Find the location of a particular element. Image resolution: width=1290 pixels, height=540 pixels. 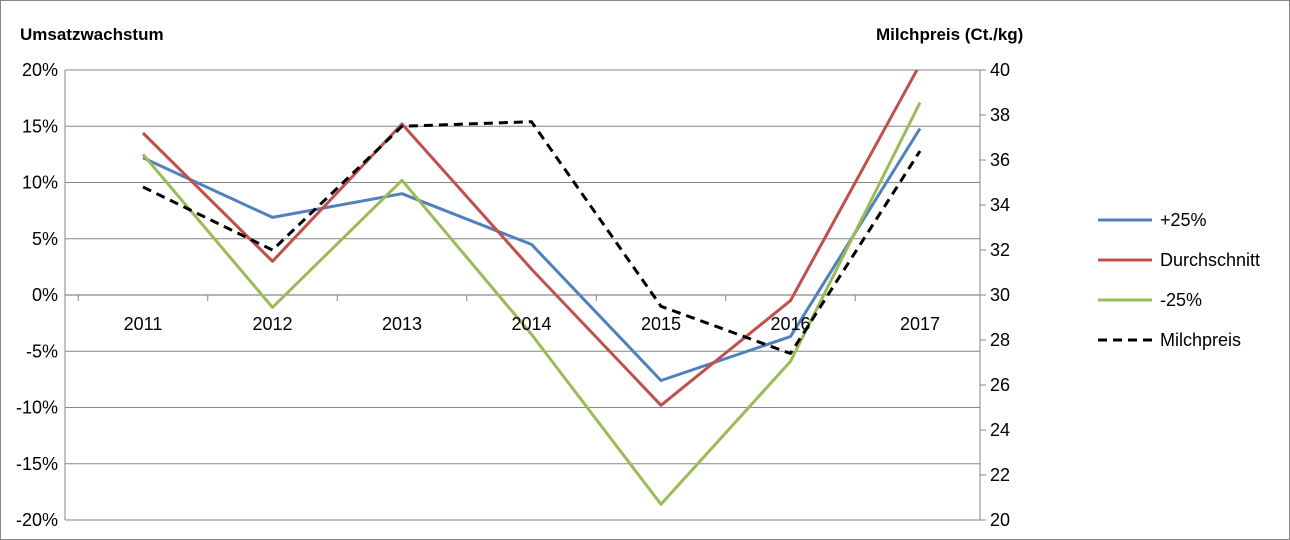

right-tick-label: 20 is located at coordinates (1000, 520).